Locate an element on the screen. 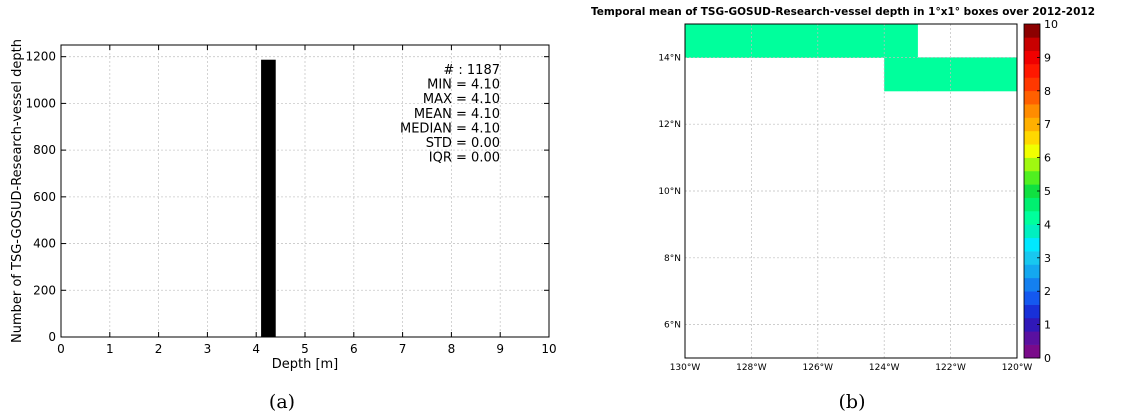 The height and width of the screenshot is (418, 1129). y-tick-label: 1200 is located at coordinates (40, 57).